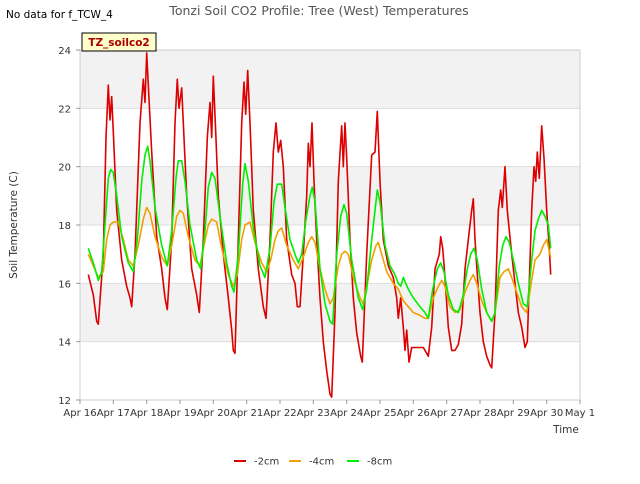 The image size is (640, 484). What do you see at coordinates (446, 413) in the screenshot?
I see `x-tick-label: Apr 27` at bounding box center [446, 413].